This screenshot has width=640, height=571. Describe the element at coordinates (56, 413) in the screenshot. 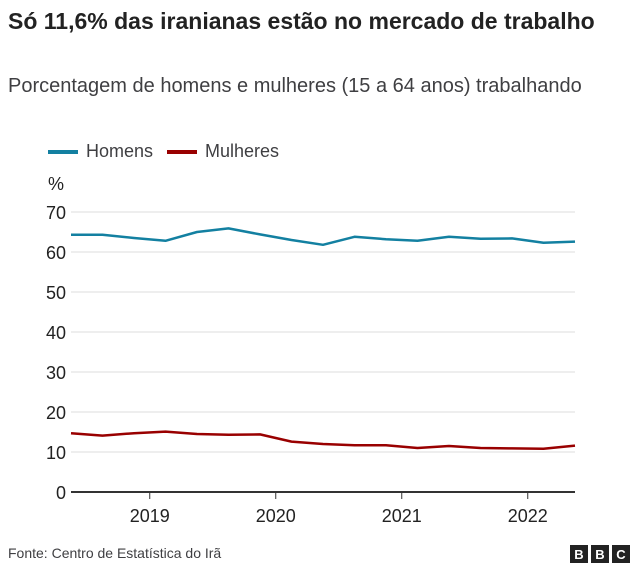

I see `y-tick-label: 20` at that location.